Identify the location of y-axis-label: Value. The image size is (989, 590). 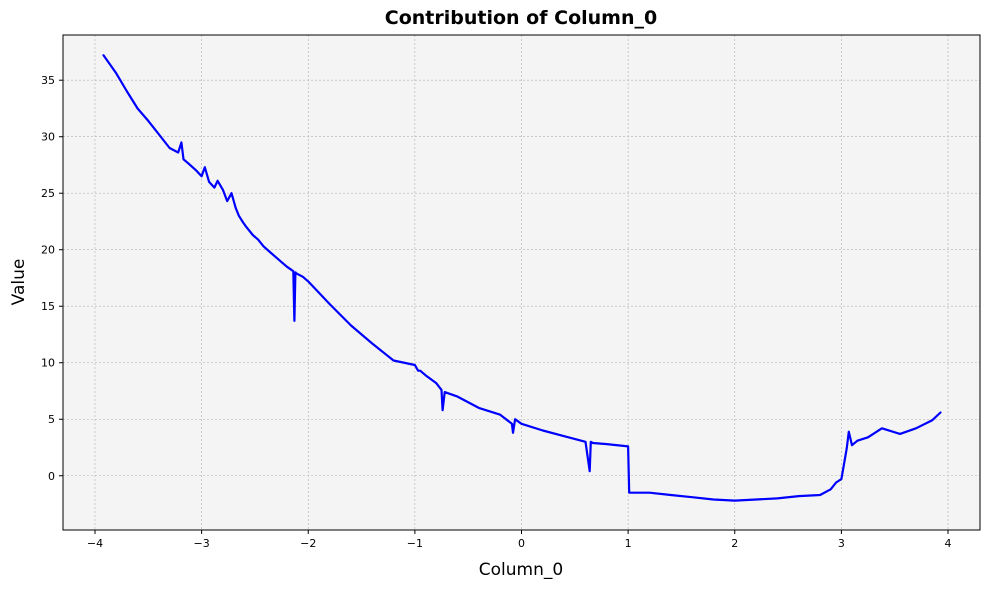
(19, 282).